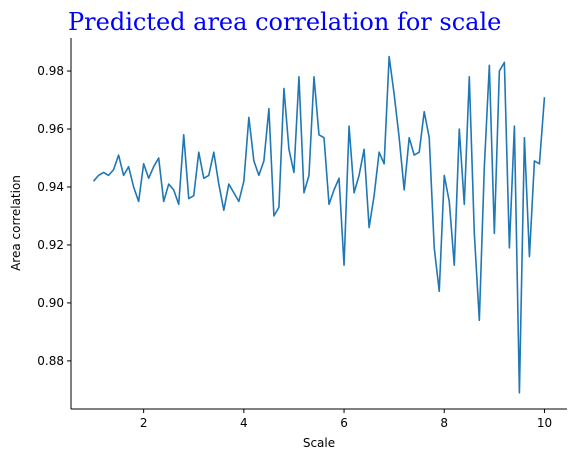  I want to click on y-tick-label: 0.98, so click(50, 71).